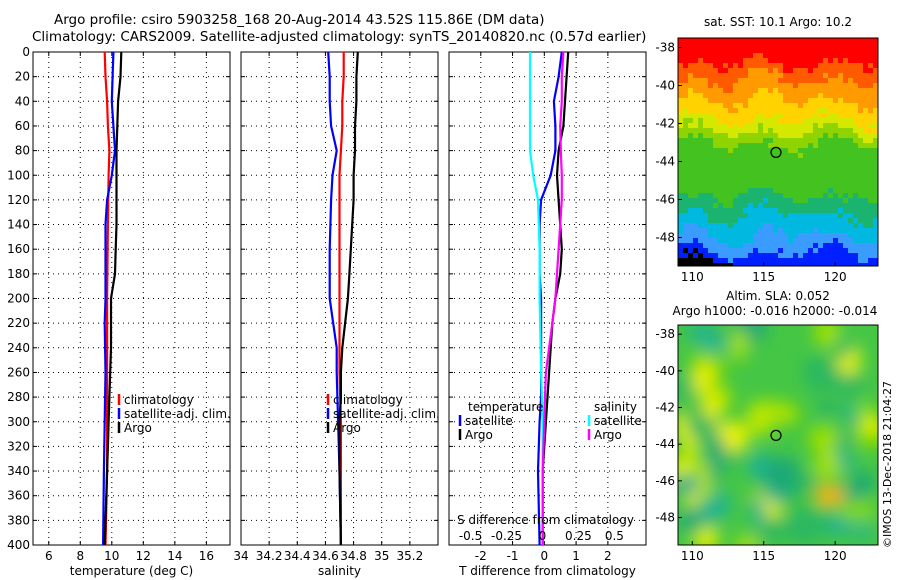 Image resolution: width=900 pixels, height=580 pixels. Describe the element at coordinates (778, 296) in the screenshot. I see `map-title: Altim. SLA: 0.052` at that location.